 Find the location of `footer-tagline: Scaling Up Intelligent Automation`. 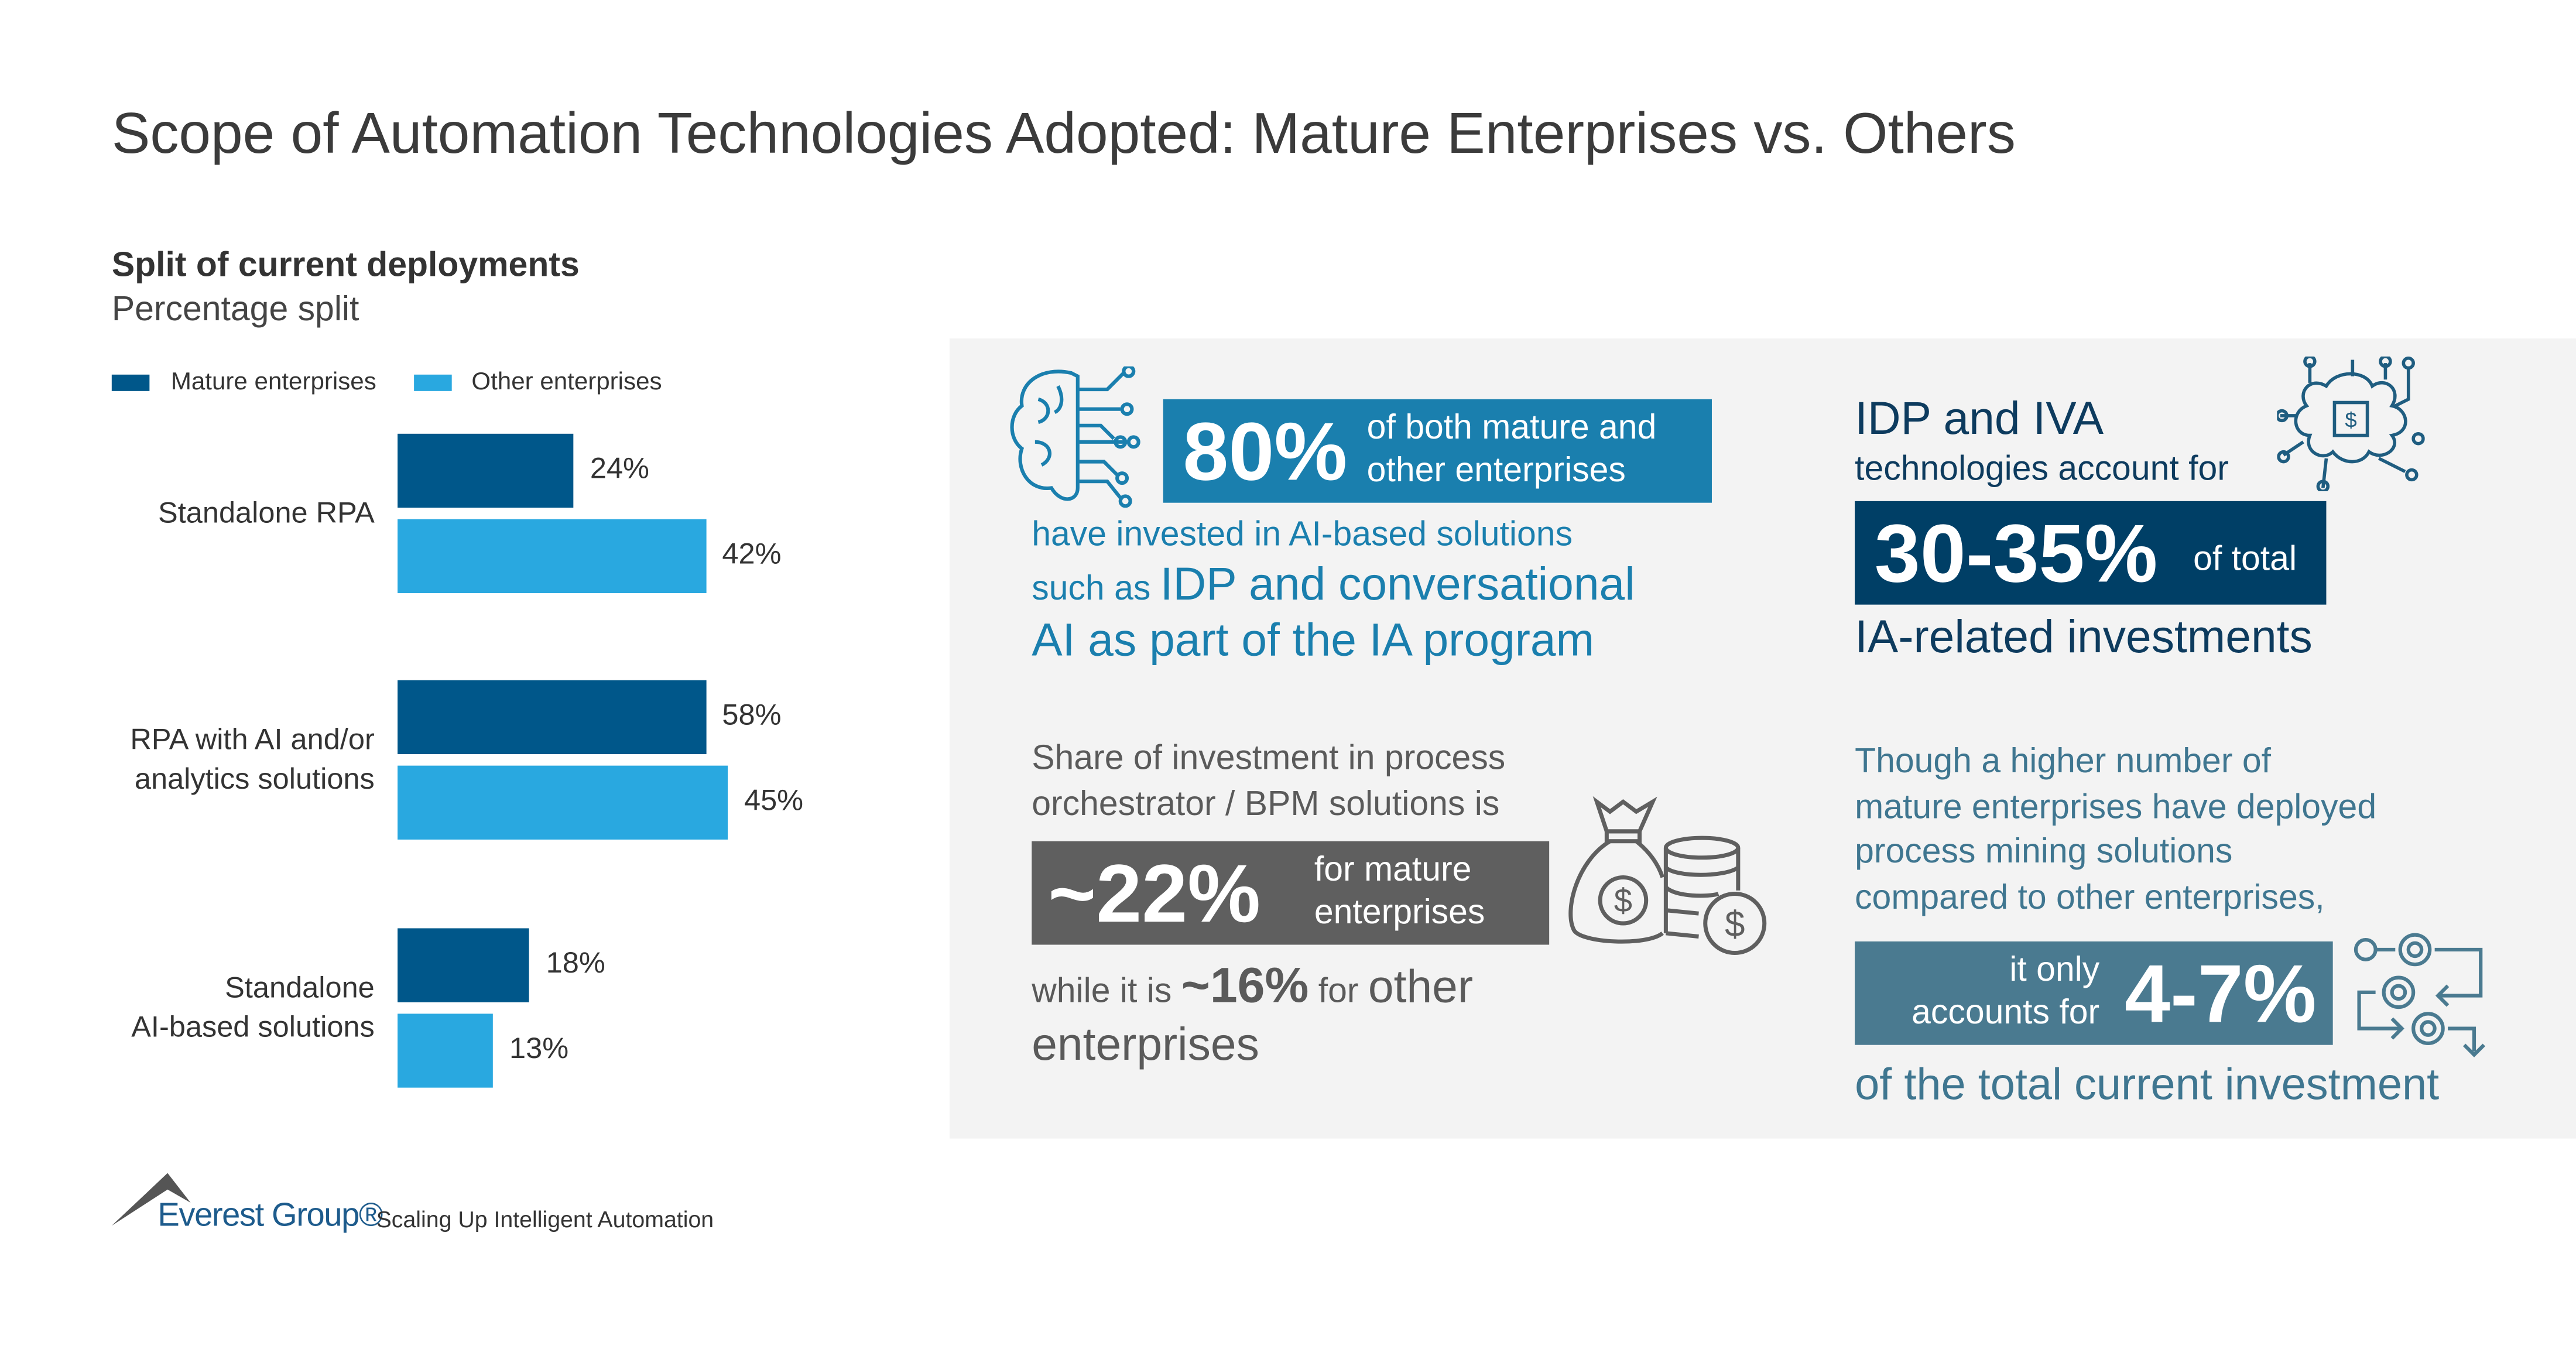

footer-tagline: Scaling Up Intelligent Automation is located at coordinates (545, 1219).